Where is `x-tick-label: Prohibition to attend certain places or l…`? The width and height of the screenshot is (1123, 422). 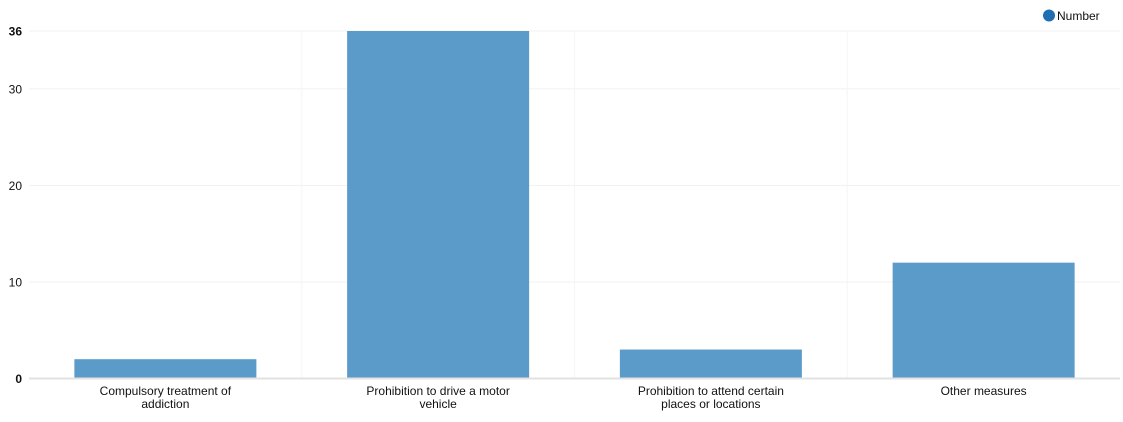 x-tick-label: Prohibition to attend certain places or l… is located at coordinates (711, 397).